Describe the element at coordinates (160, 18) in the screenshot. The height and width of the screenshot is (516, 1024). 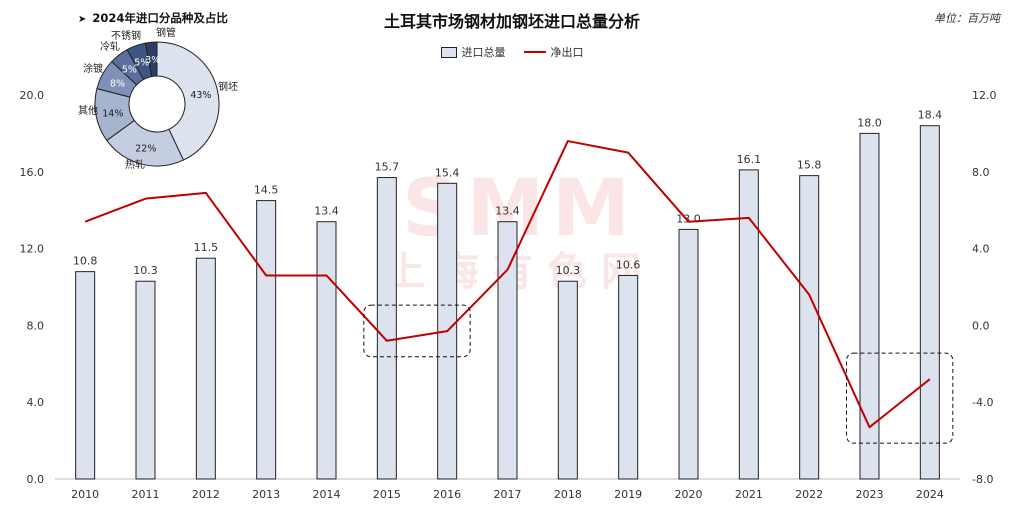
I see `donut-title-text: 2024年进口分品种及占比` at that location.